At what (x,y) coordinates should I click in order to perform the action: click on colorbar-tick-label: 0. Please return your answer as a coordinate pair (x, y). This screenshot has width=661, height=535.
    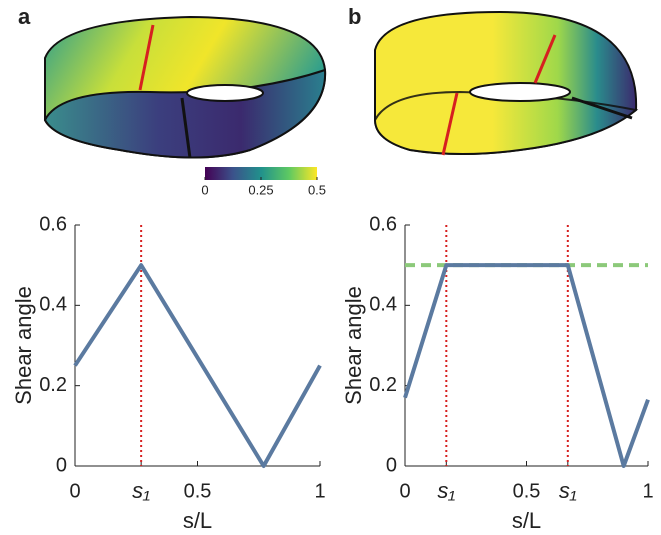
    Looking at the image, I should click on (204, 189).